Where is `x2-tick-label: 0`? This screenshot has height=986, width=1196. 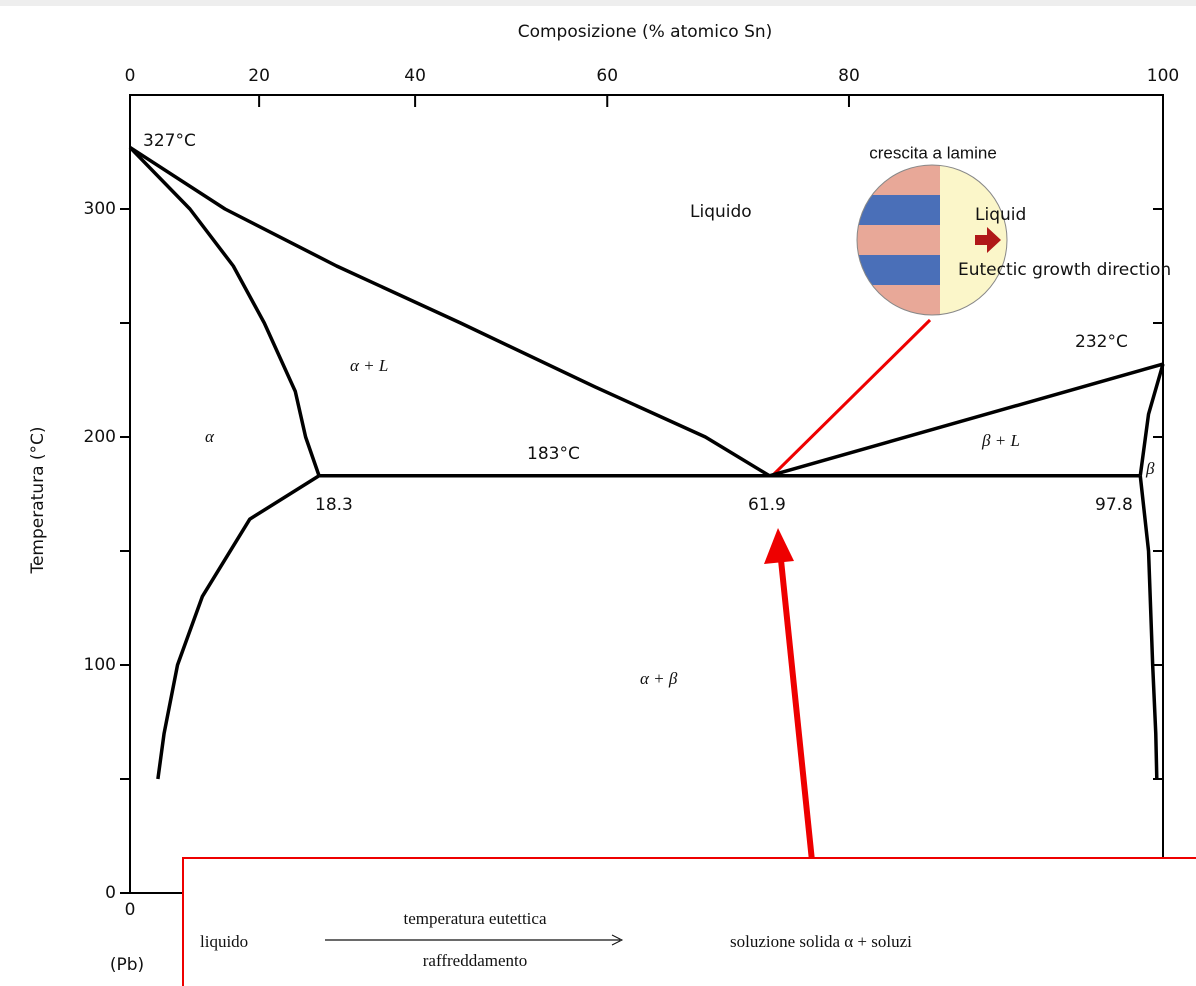
x2-tick-label: 0 is located at coordinates (130, 76).